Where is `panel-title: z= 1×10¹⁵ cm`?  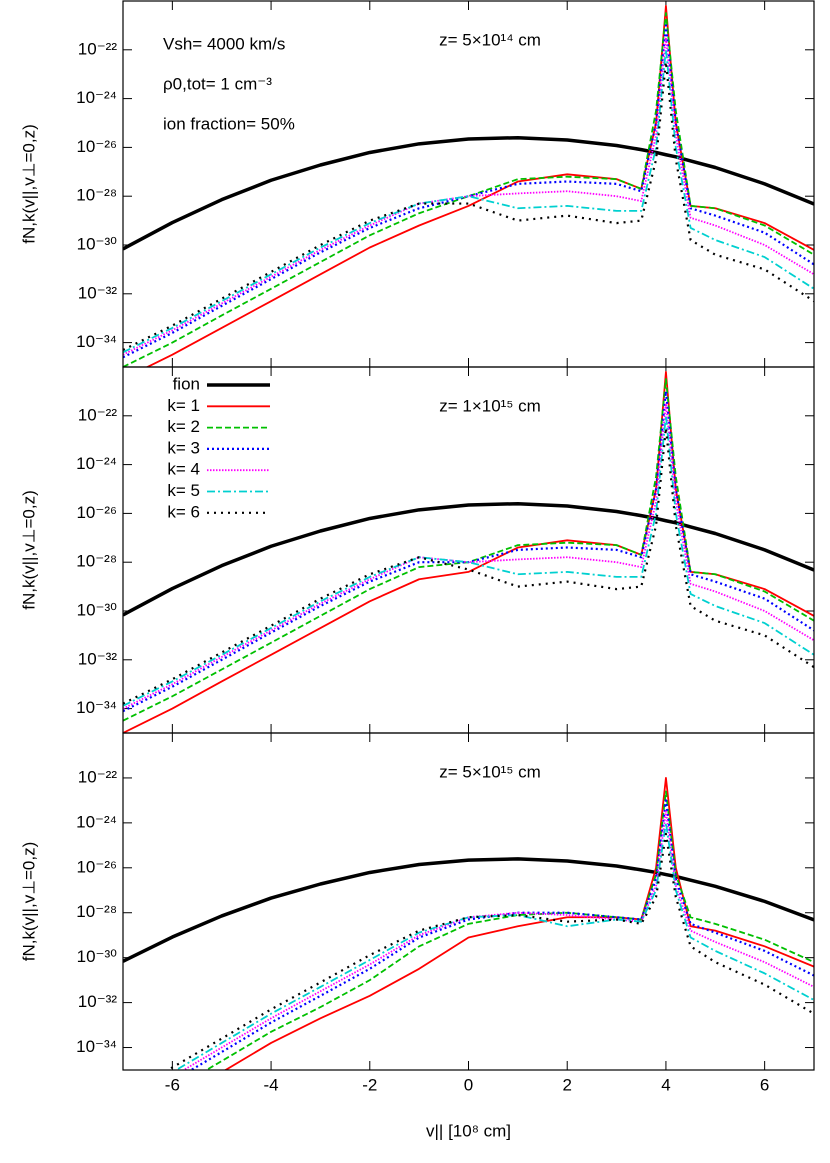
panel-title: z= 1×10¹⁵ cm is located at coordinates (490, 405).